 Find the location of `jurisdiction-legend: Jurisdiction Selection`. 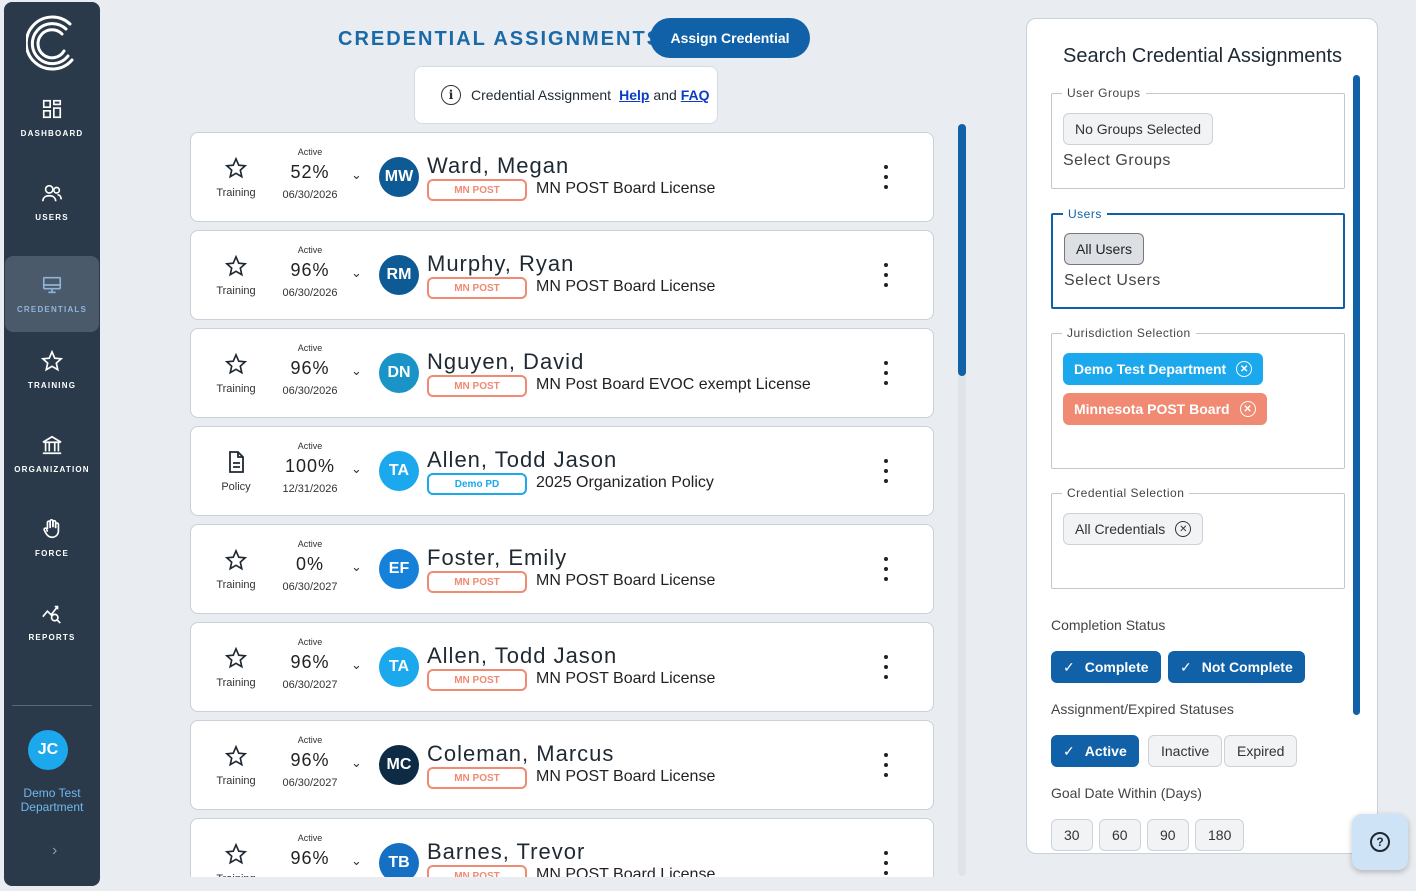

jurisdiction-legend: Jurisdiction Selection is located at coordinates (1129, 333).